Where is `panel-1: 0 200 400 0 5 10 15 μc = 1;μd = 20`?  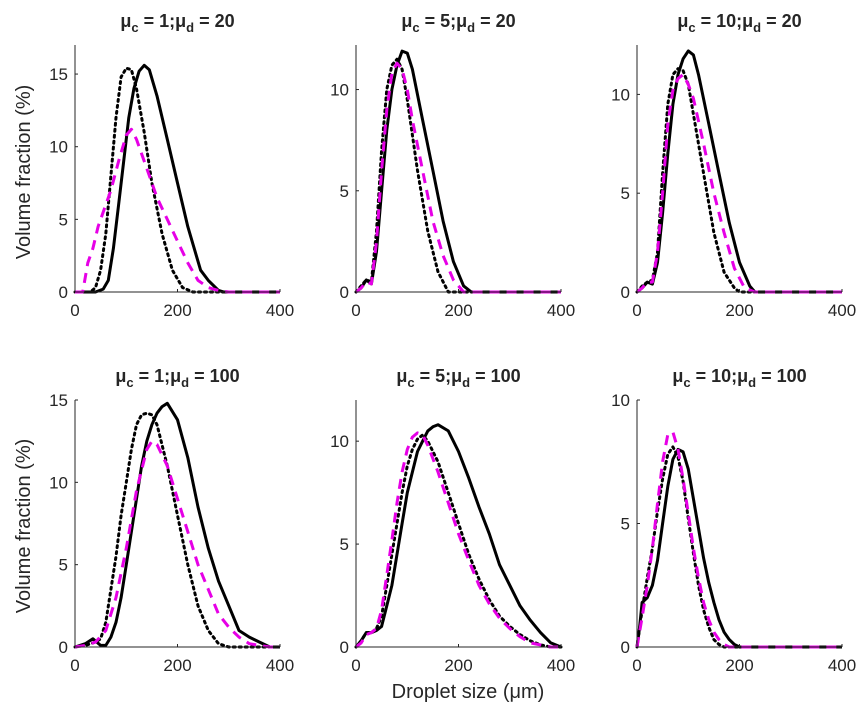
panel-1: 0 200 400 0 5 10 15 μc = 1;μd = 20 is located at coordinates (171, 165).